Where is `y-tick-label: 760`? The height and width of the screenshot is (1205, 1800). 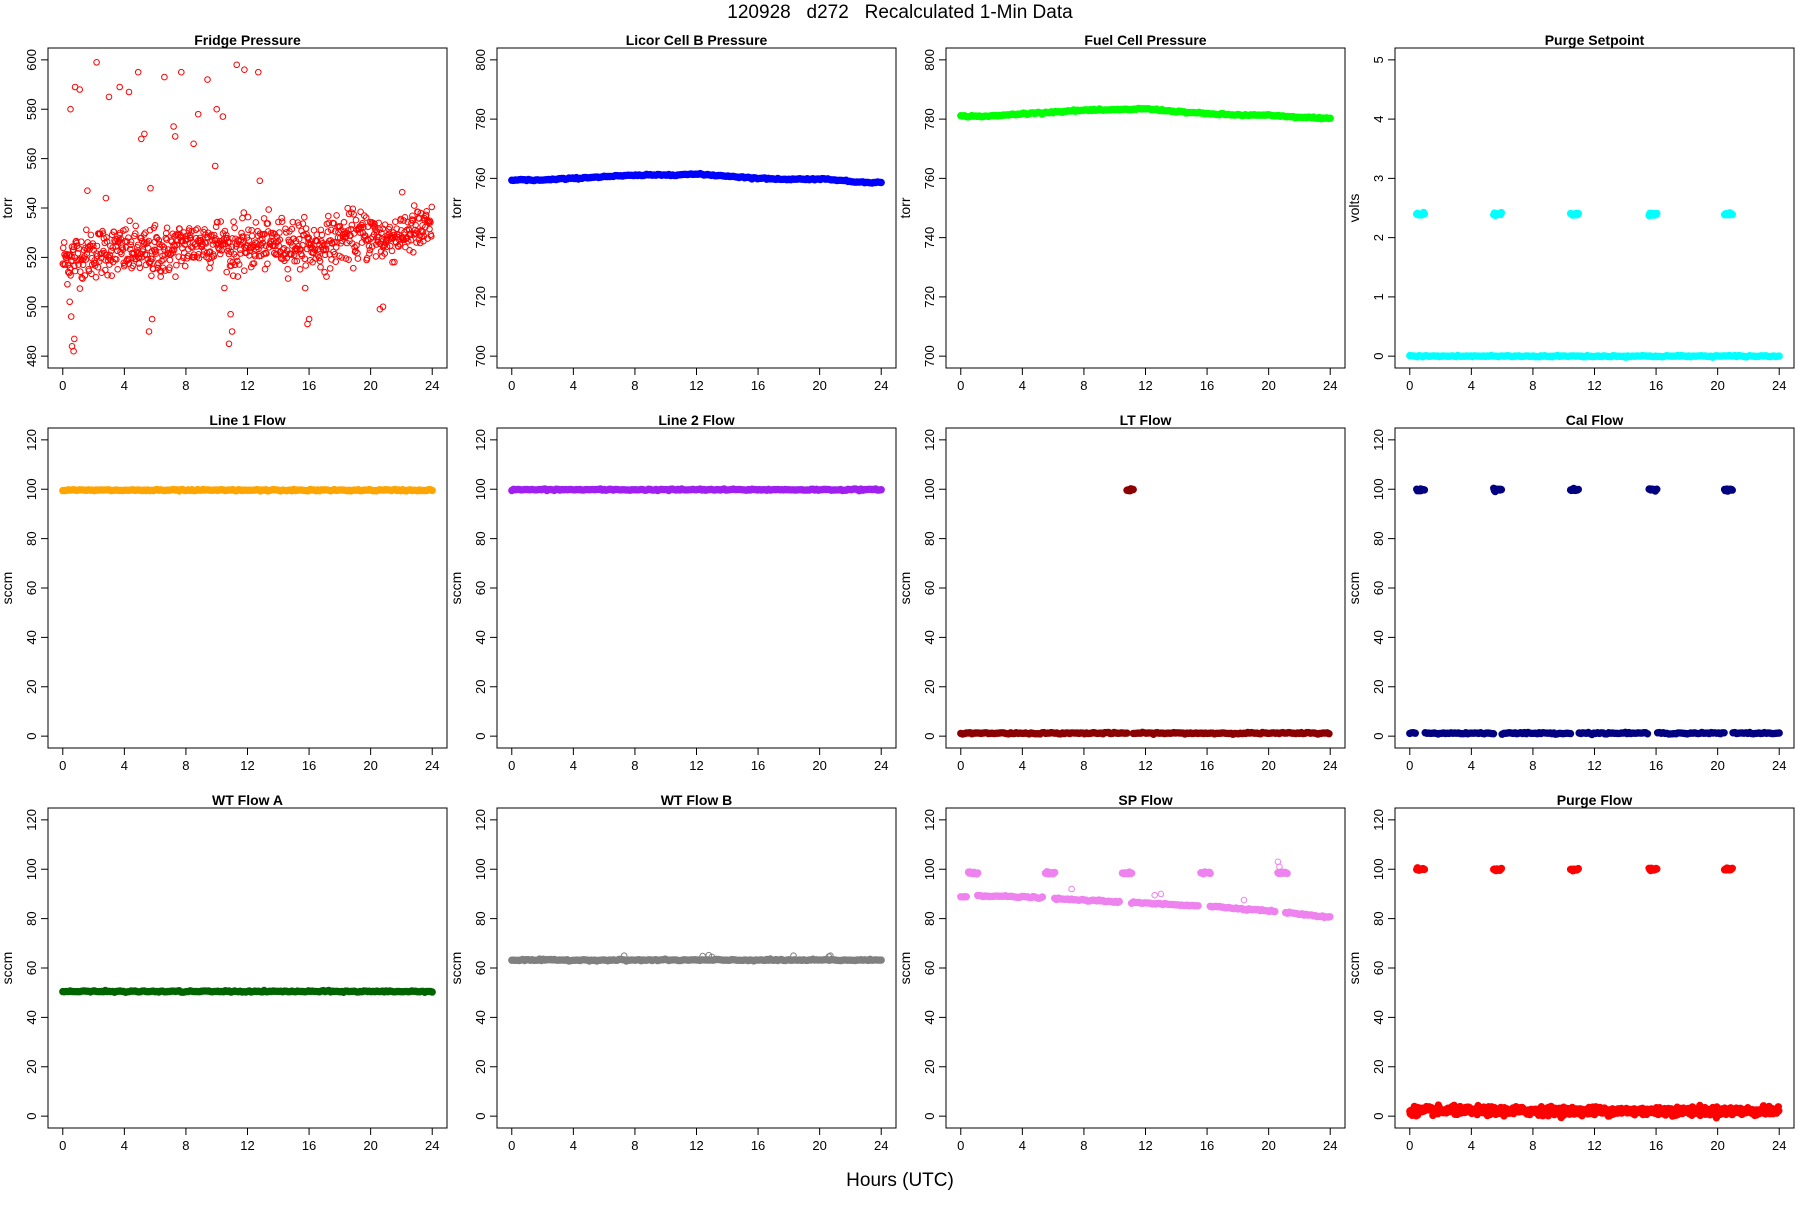 y-tick-label: 760 is located at coordinates (929, 179).